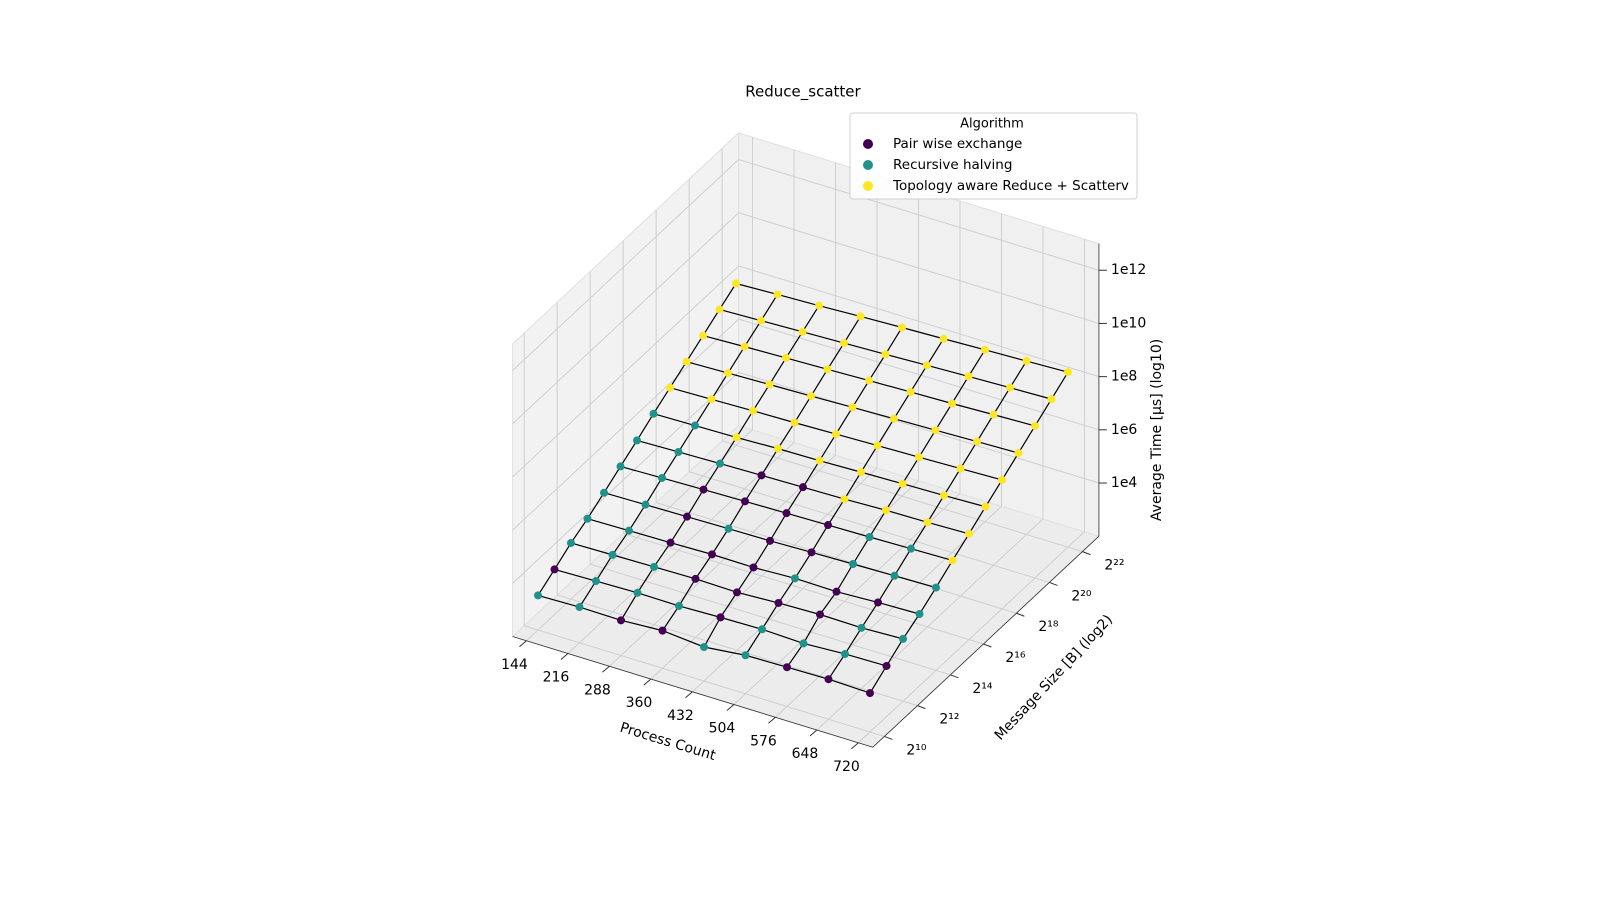 This screenshot has height=900, width=1600. I want to click on legend-box, so click(993, 156).